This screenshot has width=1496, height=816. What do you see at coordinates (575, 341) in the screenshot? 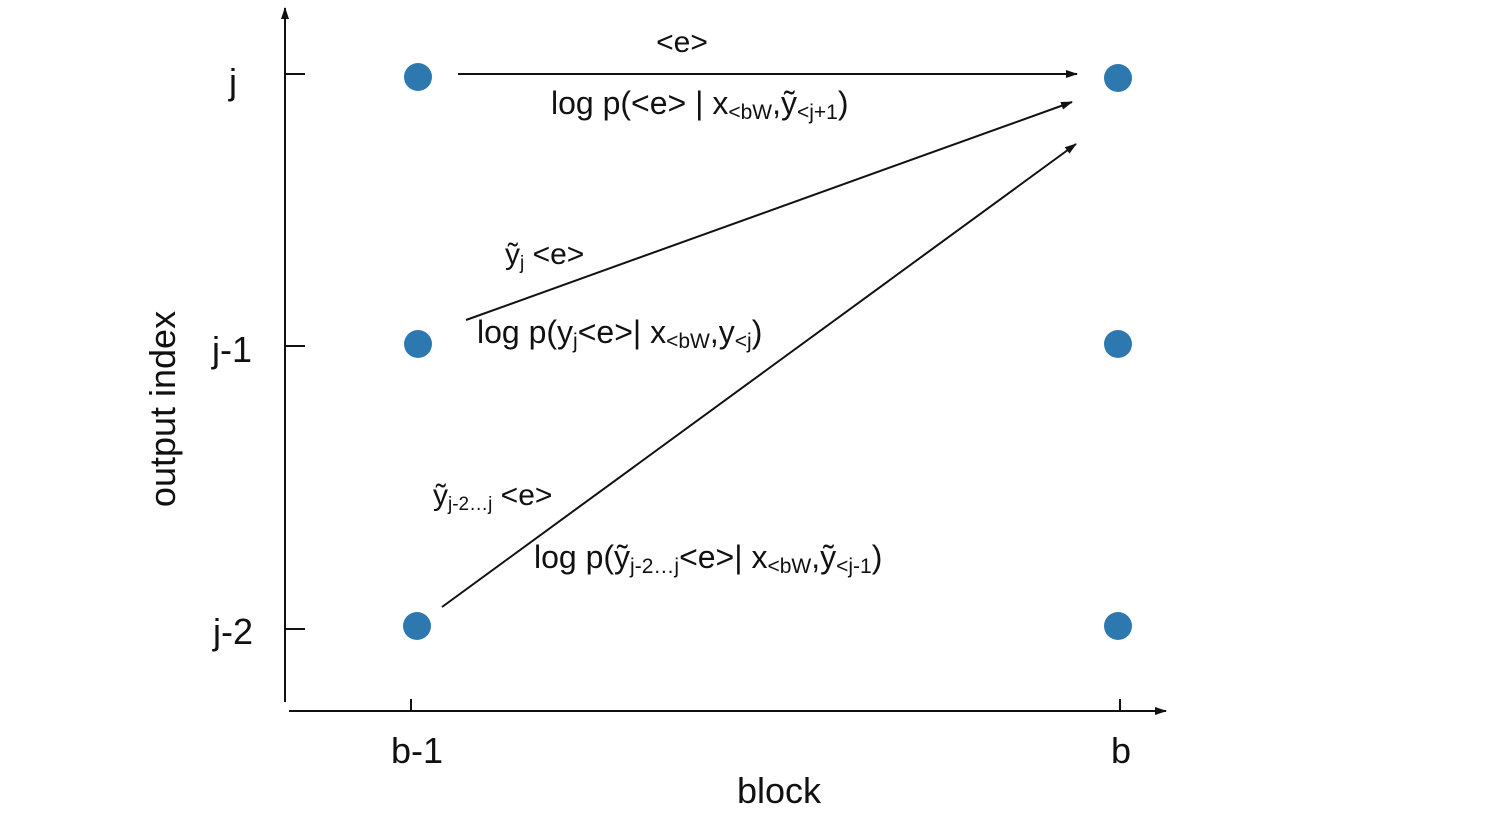
I see `logp-label-j-1-sub1: j` at bounding box center [575, 341].